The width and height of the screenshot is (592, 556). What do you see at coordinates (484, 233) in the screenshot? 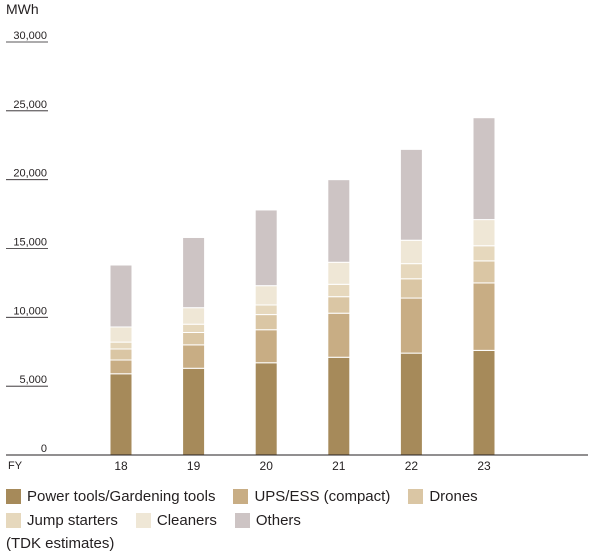
I see `bar-segment-cleaners-fy23` at bounding box center [484, 233].